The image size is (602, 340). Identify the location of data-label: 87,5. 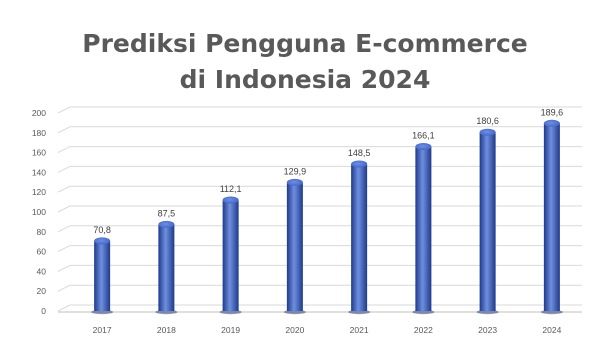
(167, 213).